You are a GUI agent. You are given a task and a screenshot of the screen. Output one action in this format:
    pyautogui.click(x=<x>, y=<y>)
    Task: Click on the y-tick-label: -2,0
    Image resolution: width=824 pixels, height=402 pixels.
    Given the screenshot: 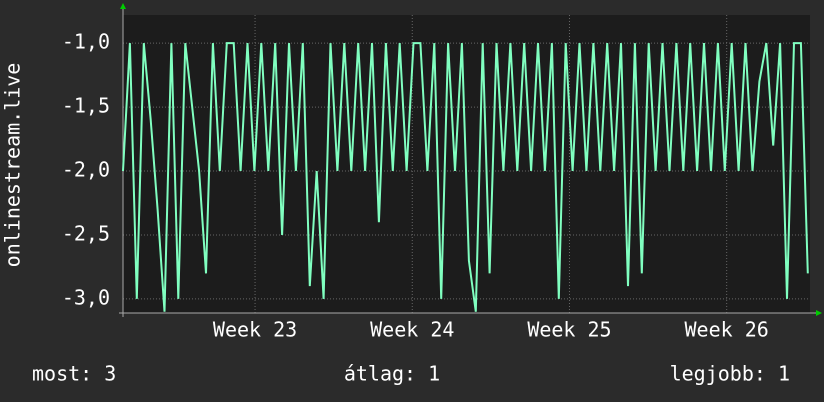 What is the action you would take?
    pyautogui.click(x=86, y=170)
    